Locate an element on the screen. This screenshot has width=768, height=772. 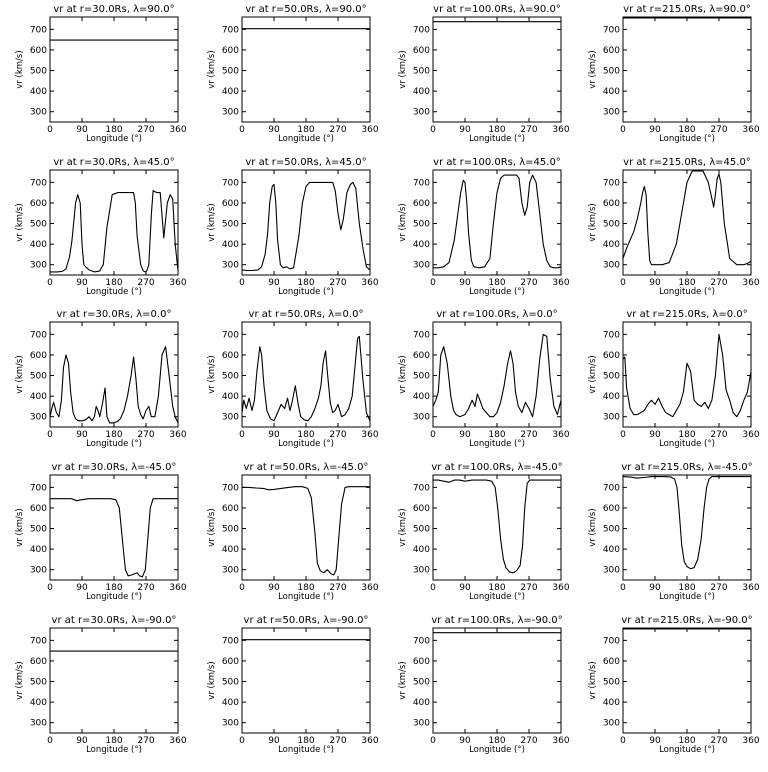
subplot-title: vr at r=50.0Rs, λ=0.0° is located at coordinates (306, 314).